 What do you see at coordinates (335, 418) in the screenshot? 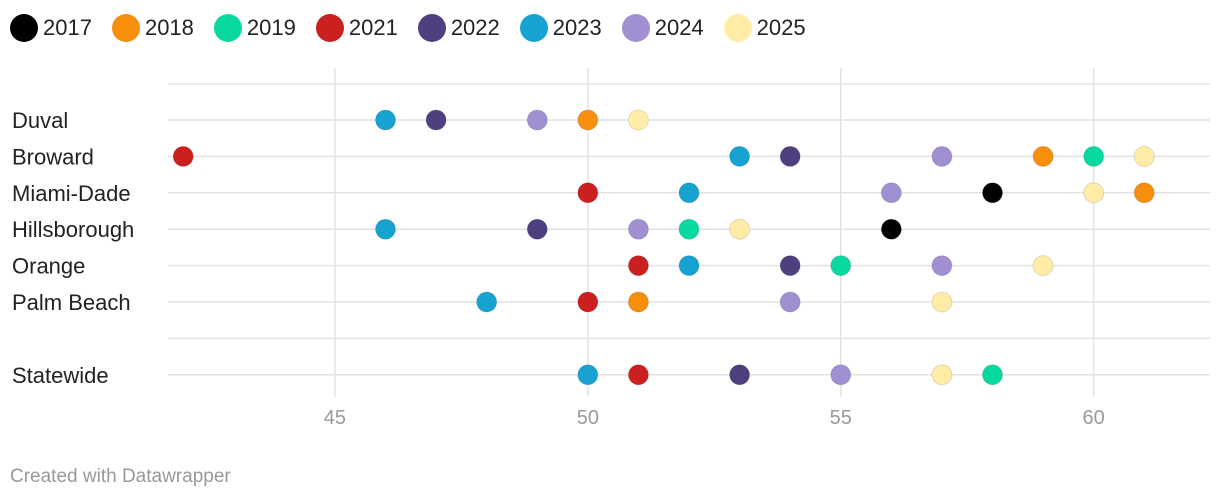
I see `x-tick-label: 45` at bounding box center [335, 418].